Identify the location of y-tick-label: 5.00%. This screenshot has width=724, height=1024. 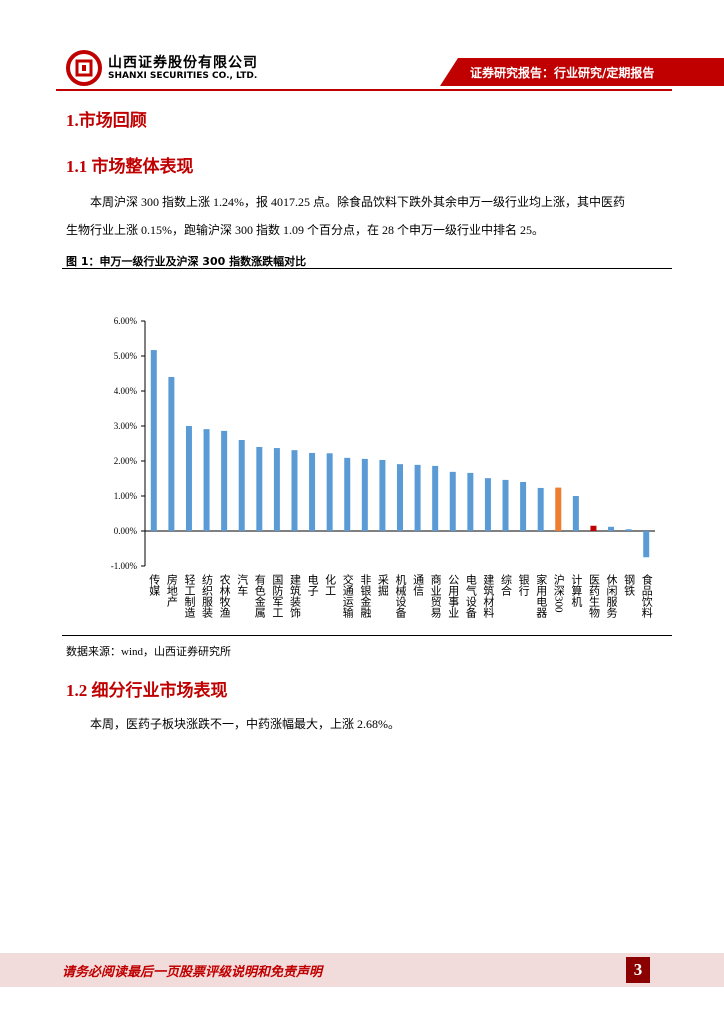
(126, 356).